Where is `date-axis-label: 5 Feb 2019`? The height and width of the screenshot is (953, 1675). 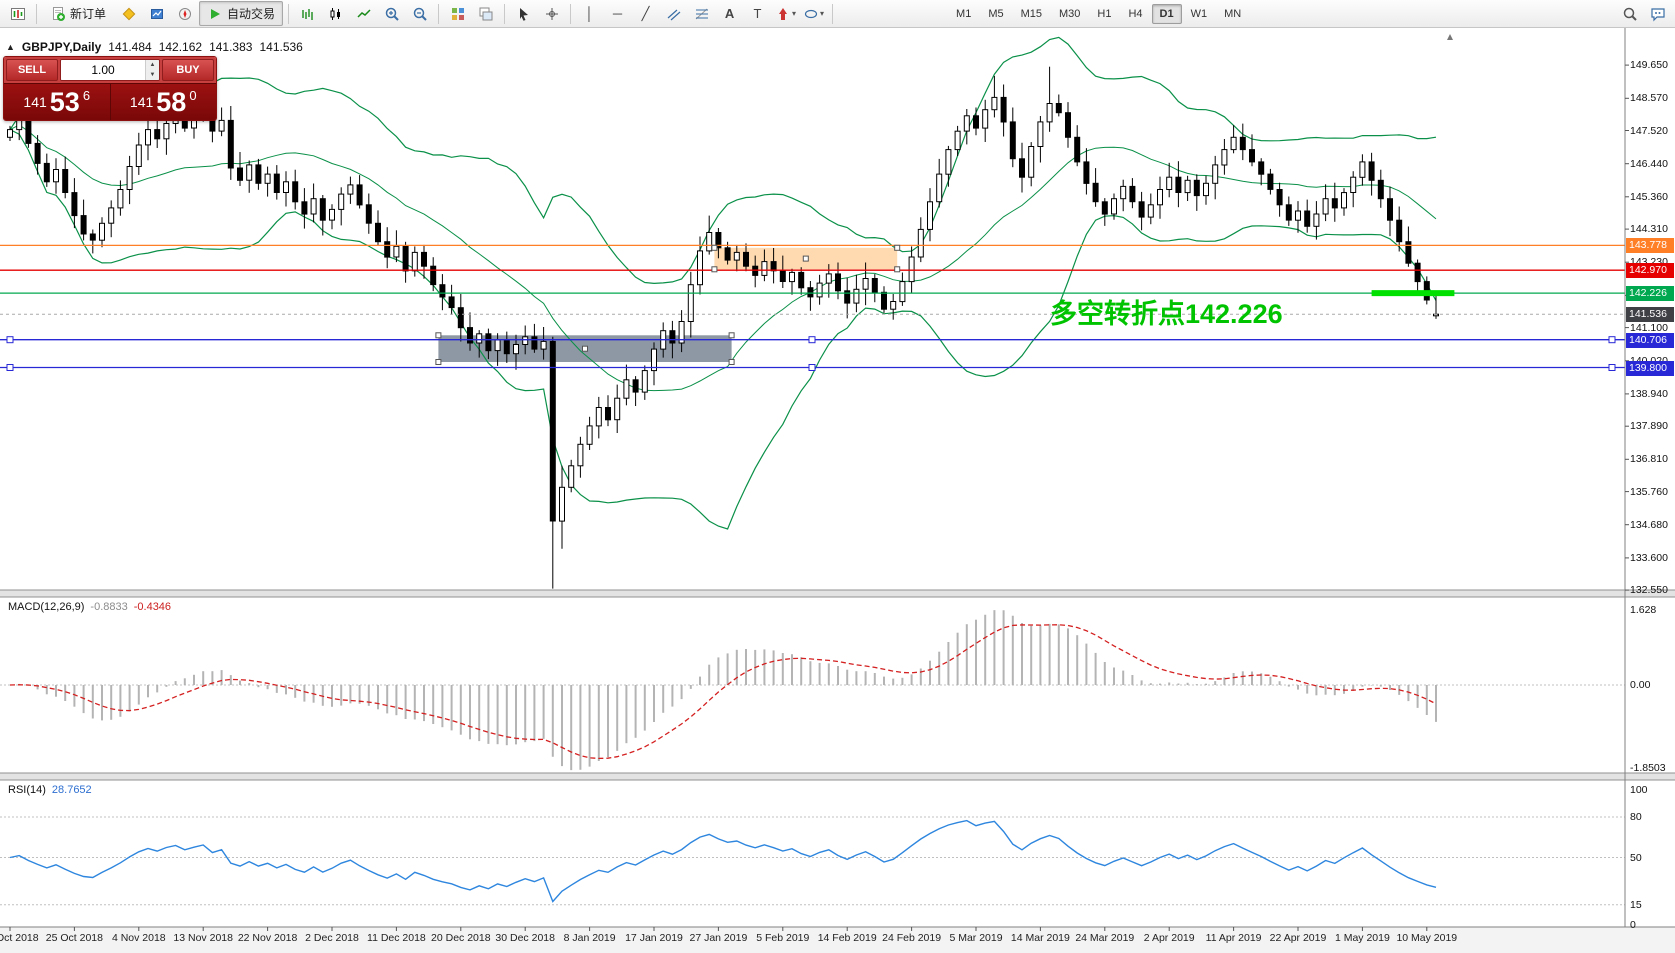
date-axis-label: 5 Feb 2019 is located at coordinates (783, 938).